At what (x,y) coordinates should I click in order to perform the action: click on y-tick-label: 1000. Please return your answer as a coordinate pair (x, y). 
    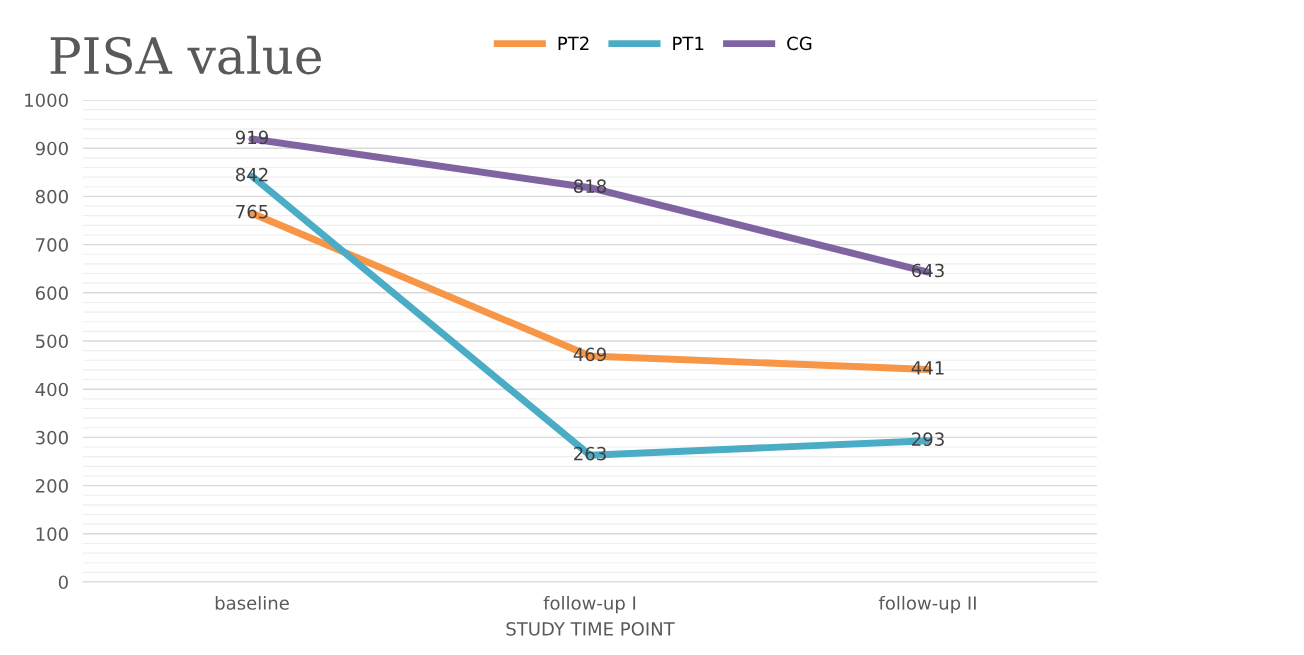
    Looking at the image, I should click on (46, 100).